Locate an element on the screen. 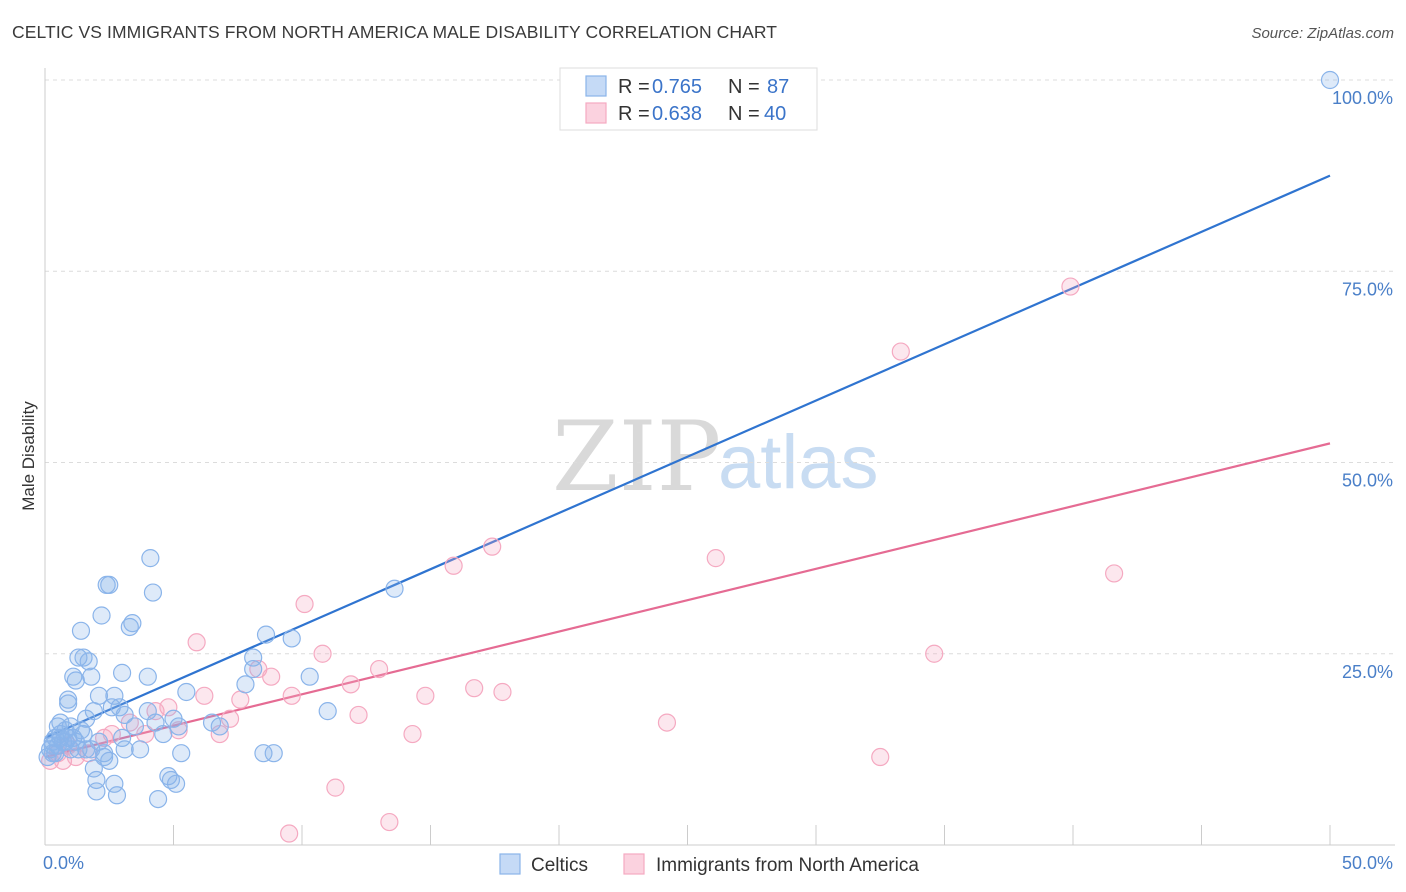  legend-n-label-1: N = is located at coordinates (744, 87).